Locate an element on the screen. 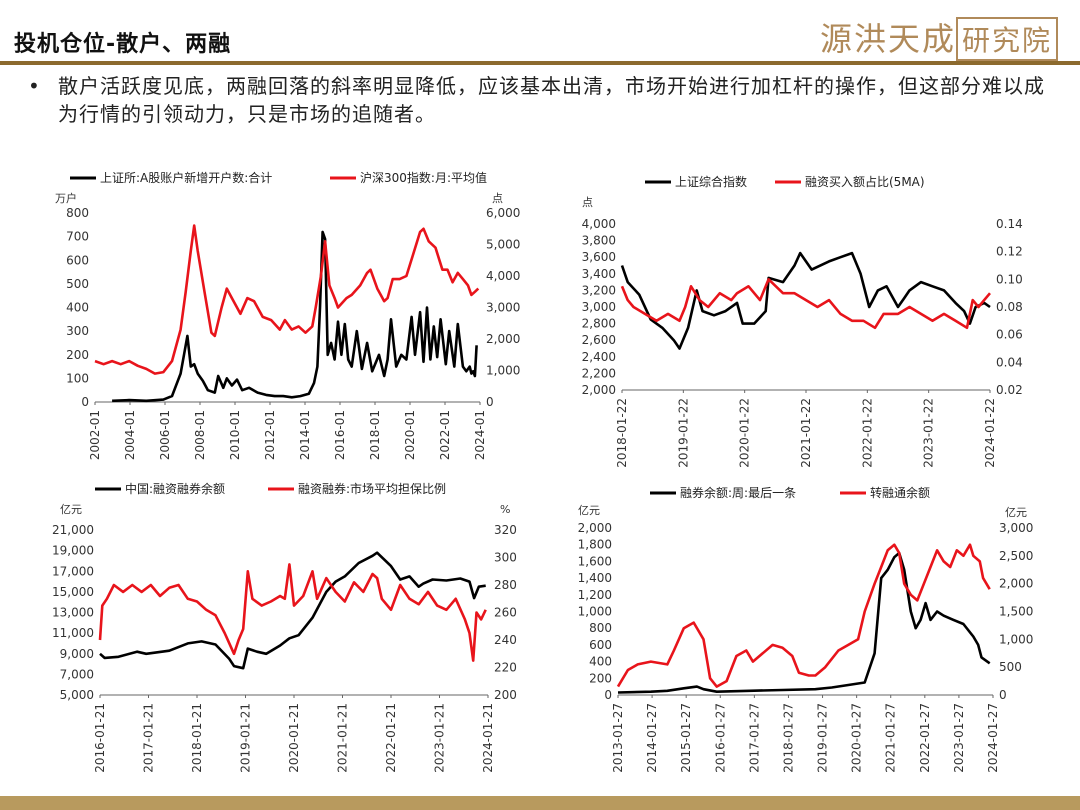  left-tick-2-9: 2,200 is located at coordinates (599, 373).